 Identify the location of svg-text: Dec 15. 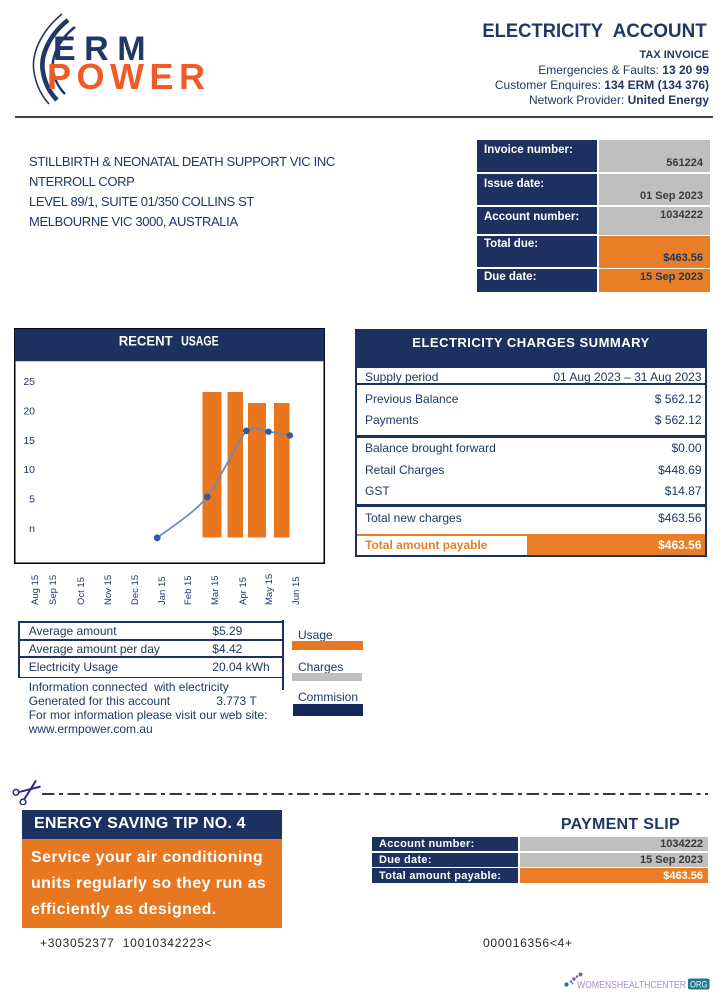
(135, 590).